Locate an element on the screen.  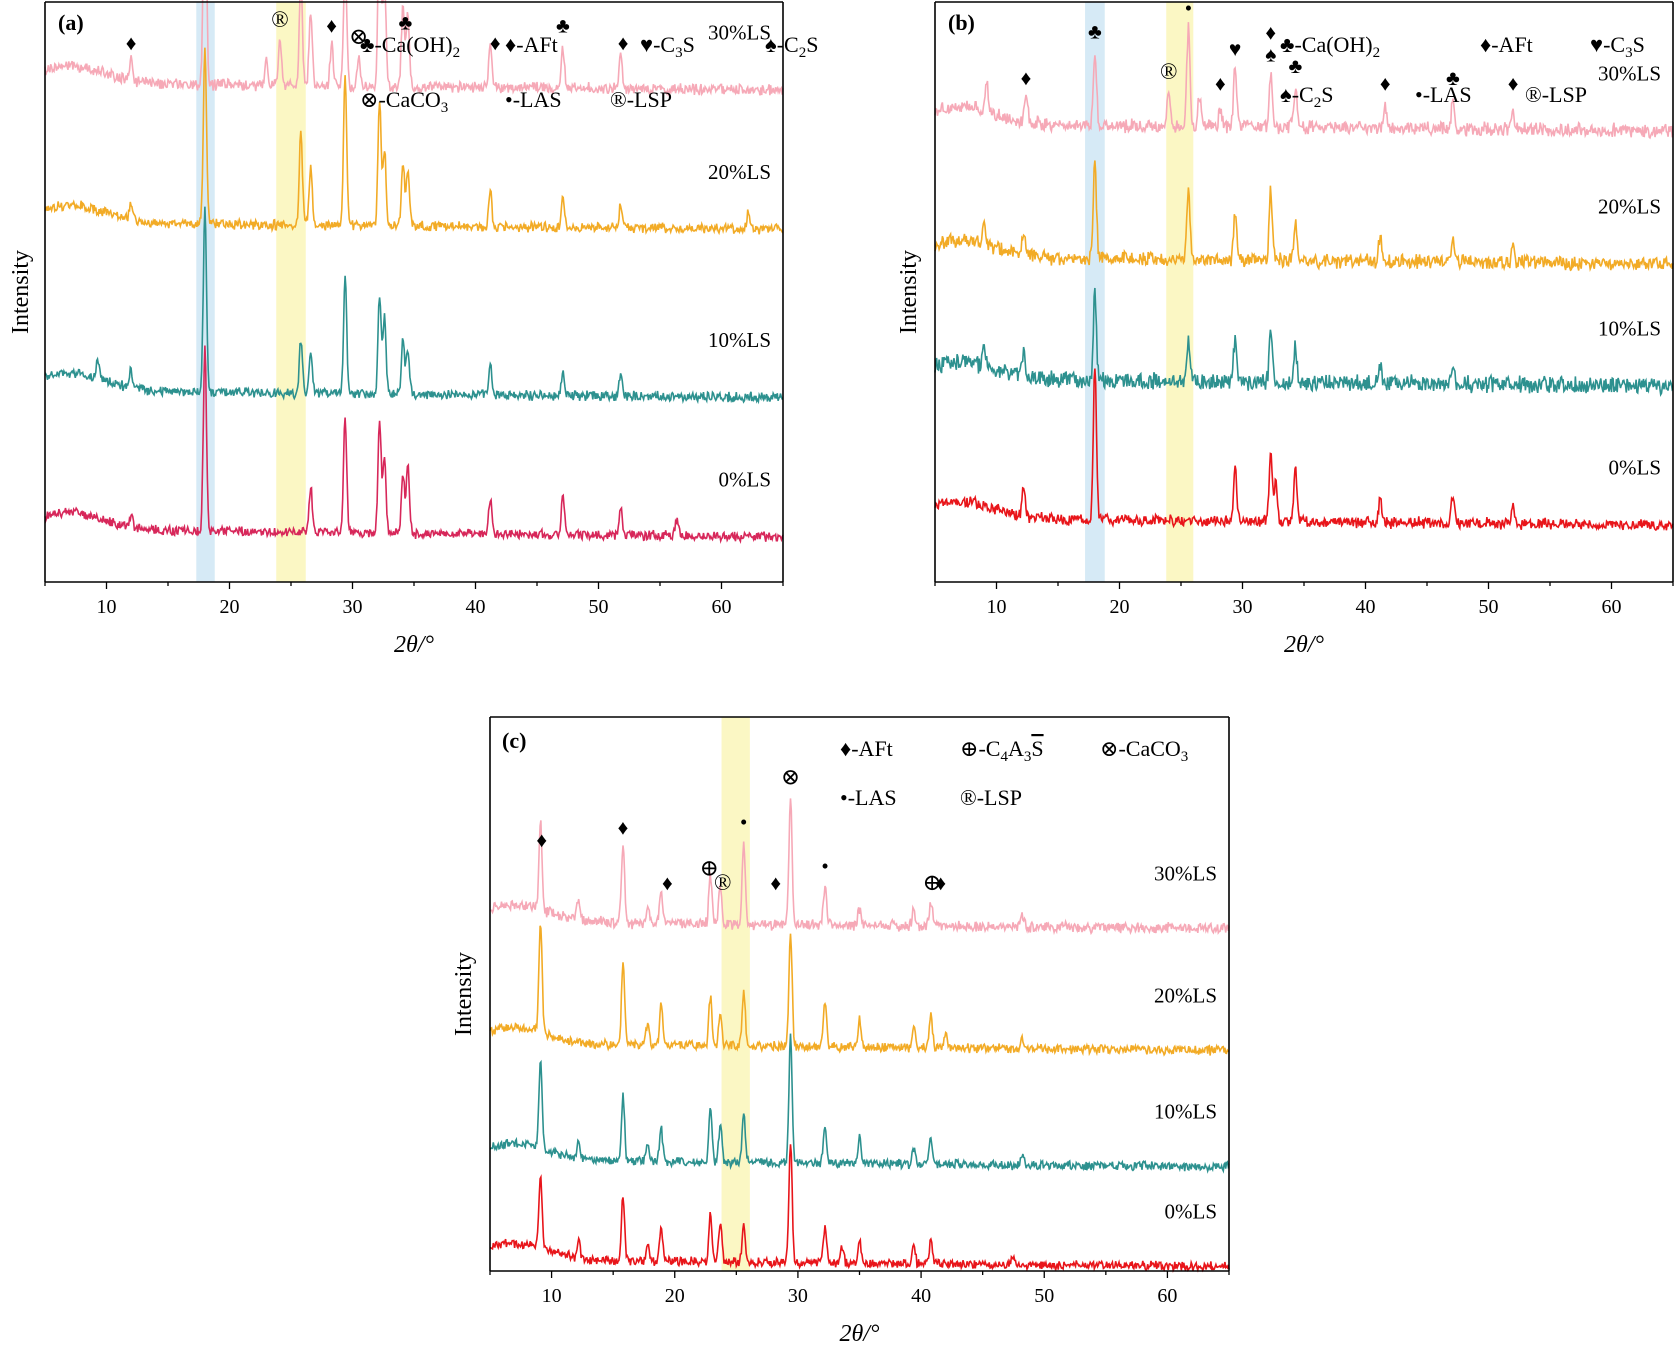
legend-entry: ♣-Ca(OH)2 is located at coordinates (1330, 46).